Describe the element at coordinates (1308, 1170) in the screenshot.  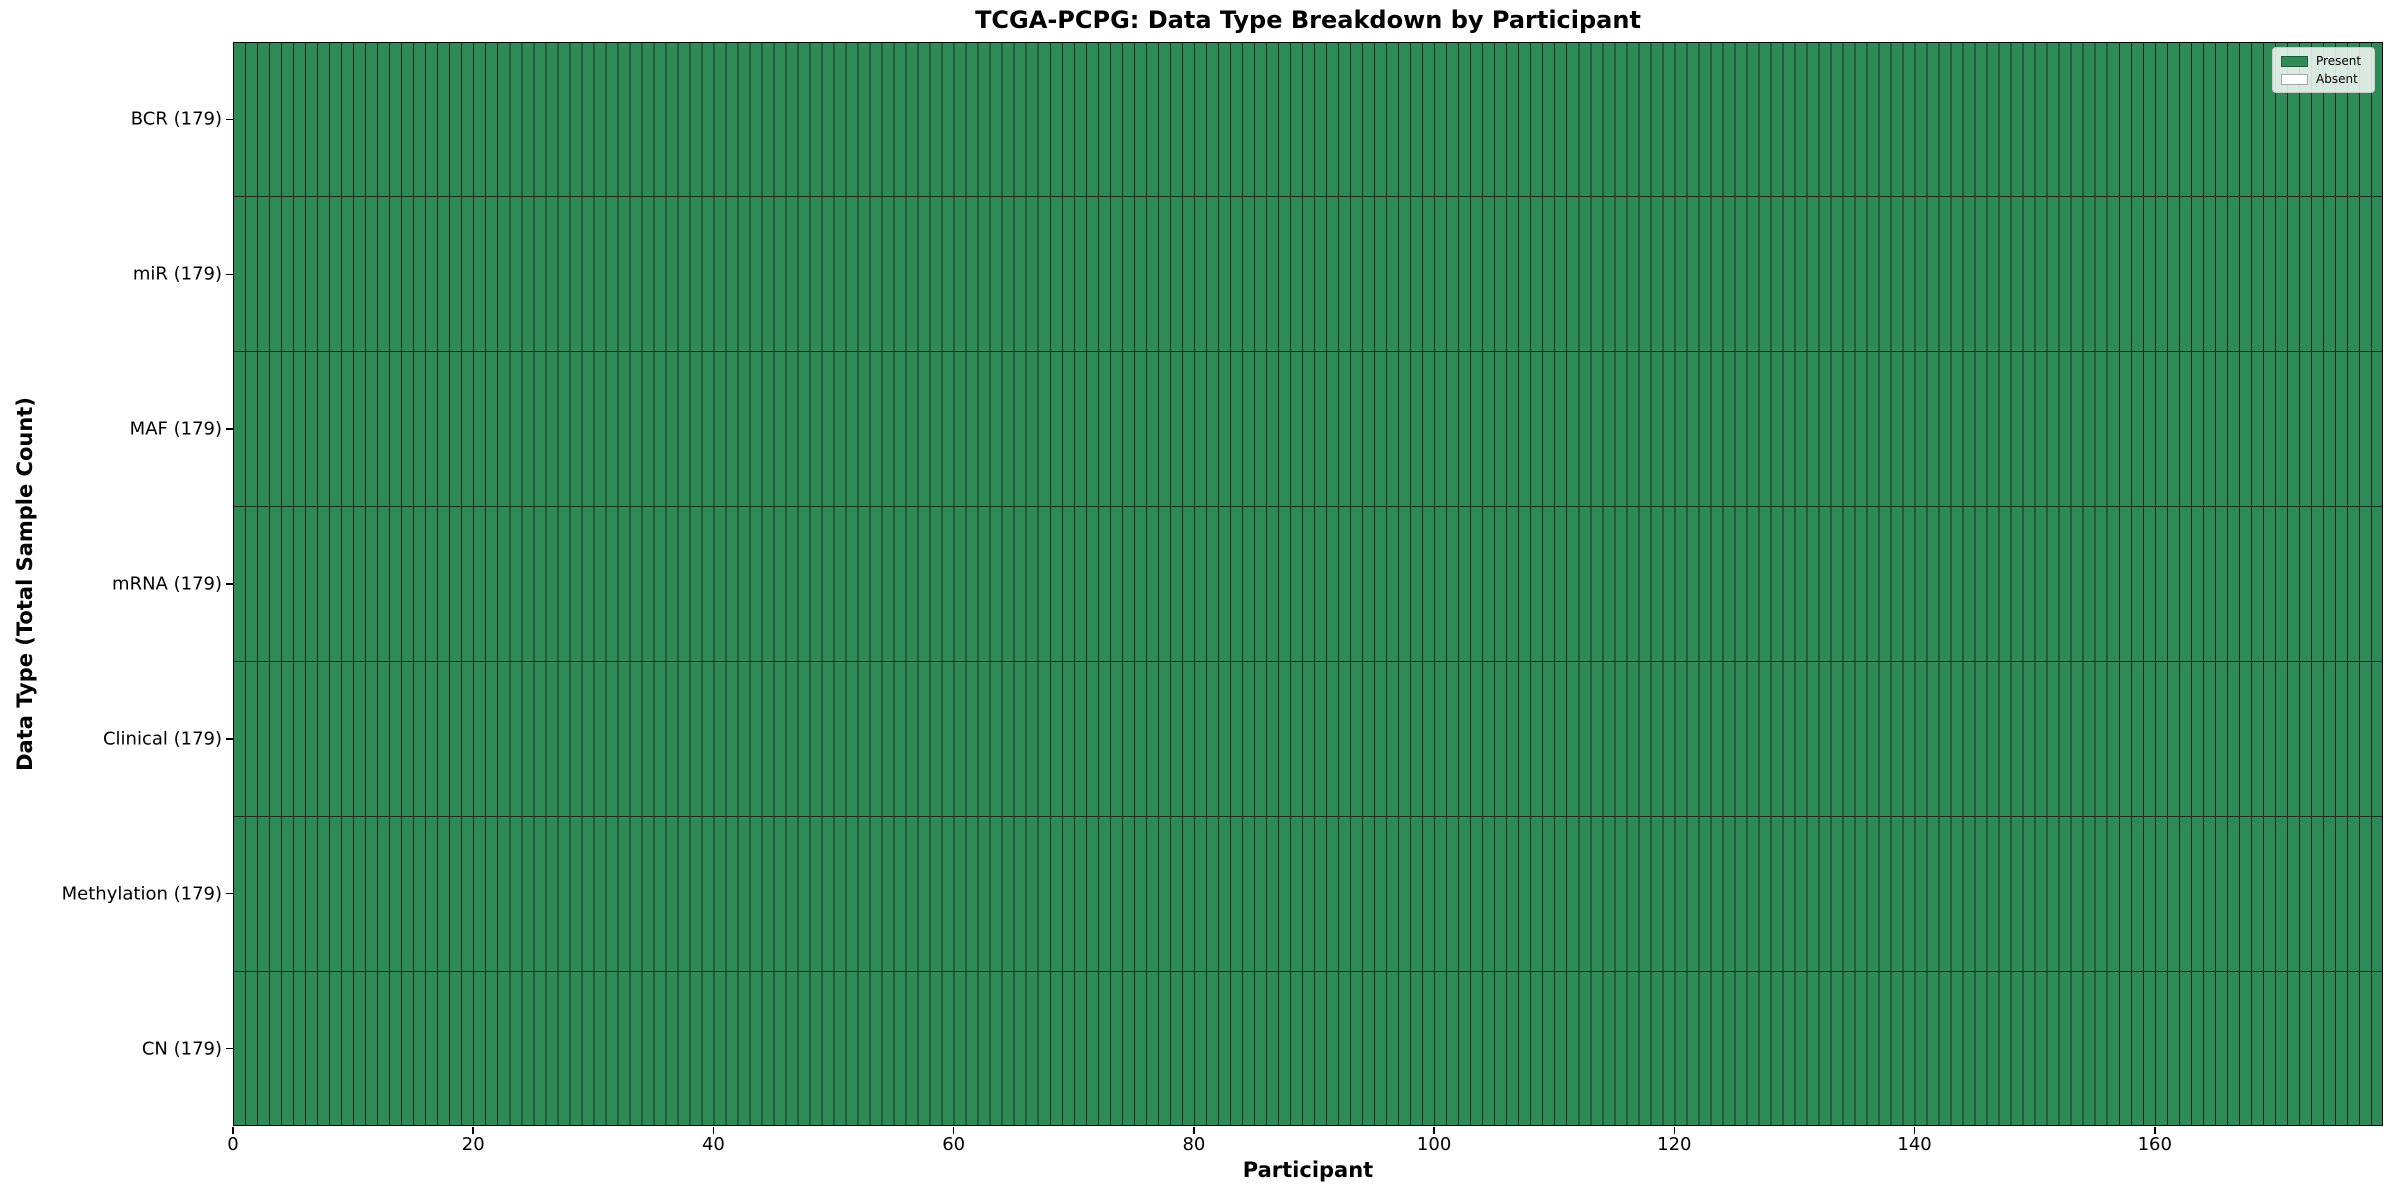
I see `x-axis-label: Participant` at that location.